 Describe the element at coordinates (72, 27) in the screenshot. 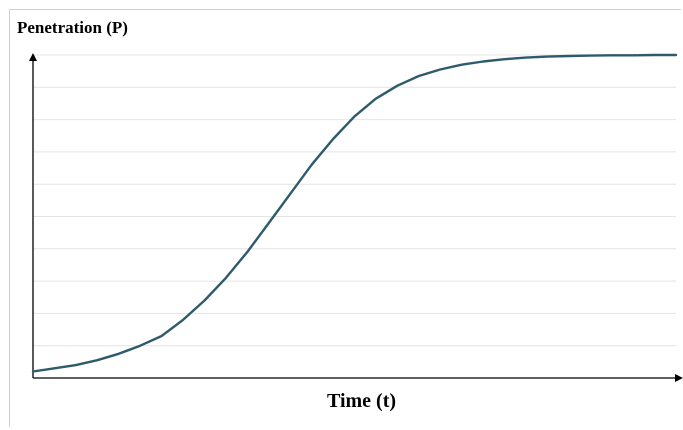

I see `y-axis-label: Penetration (P)` at that location.